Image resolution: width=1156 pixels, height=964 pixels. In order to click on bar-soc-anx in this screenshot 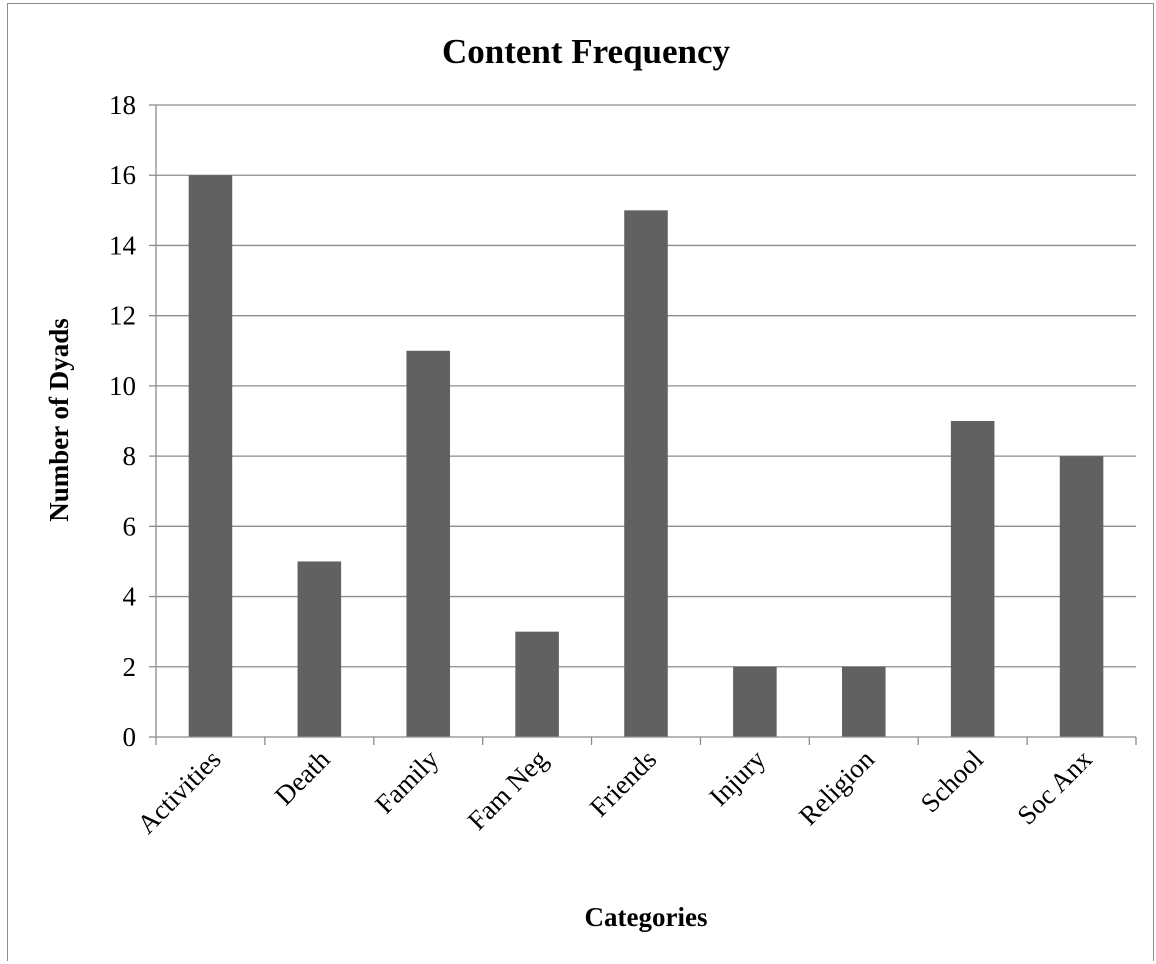, I will do `click(1081, 596)`.